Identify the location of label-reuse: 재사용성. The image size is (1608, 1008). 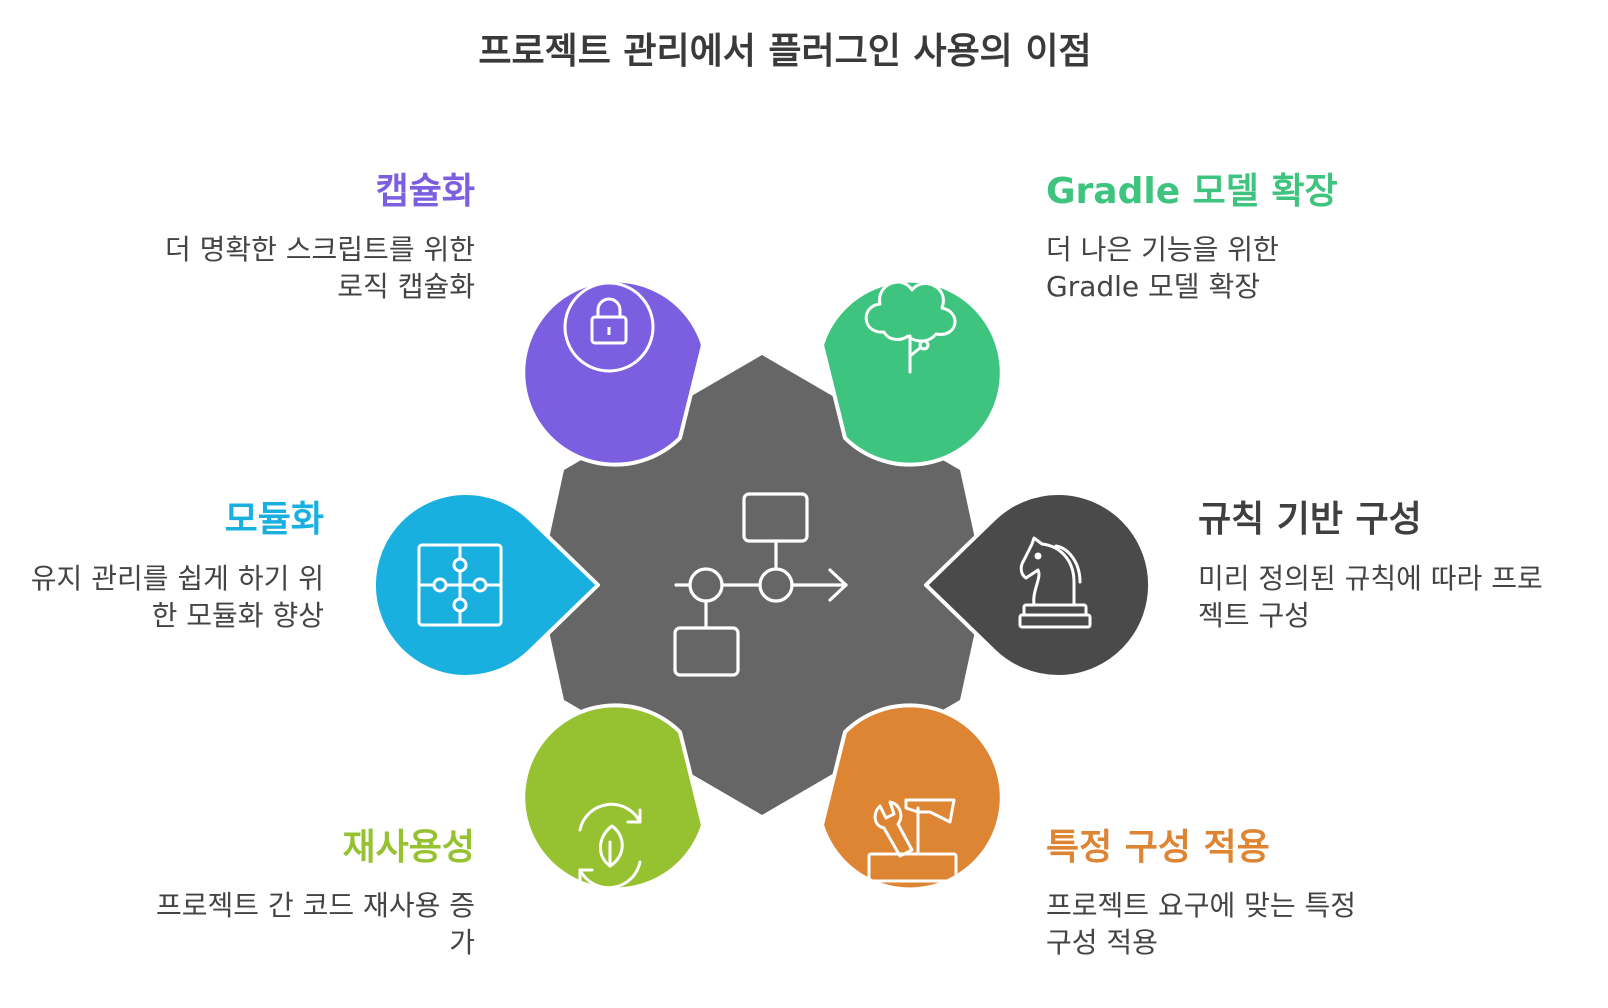
(408, 847).